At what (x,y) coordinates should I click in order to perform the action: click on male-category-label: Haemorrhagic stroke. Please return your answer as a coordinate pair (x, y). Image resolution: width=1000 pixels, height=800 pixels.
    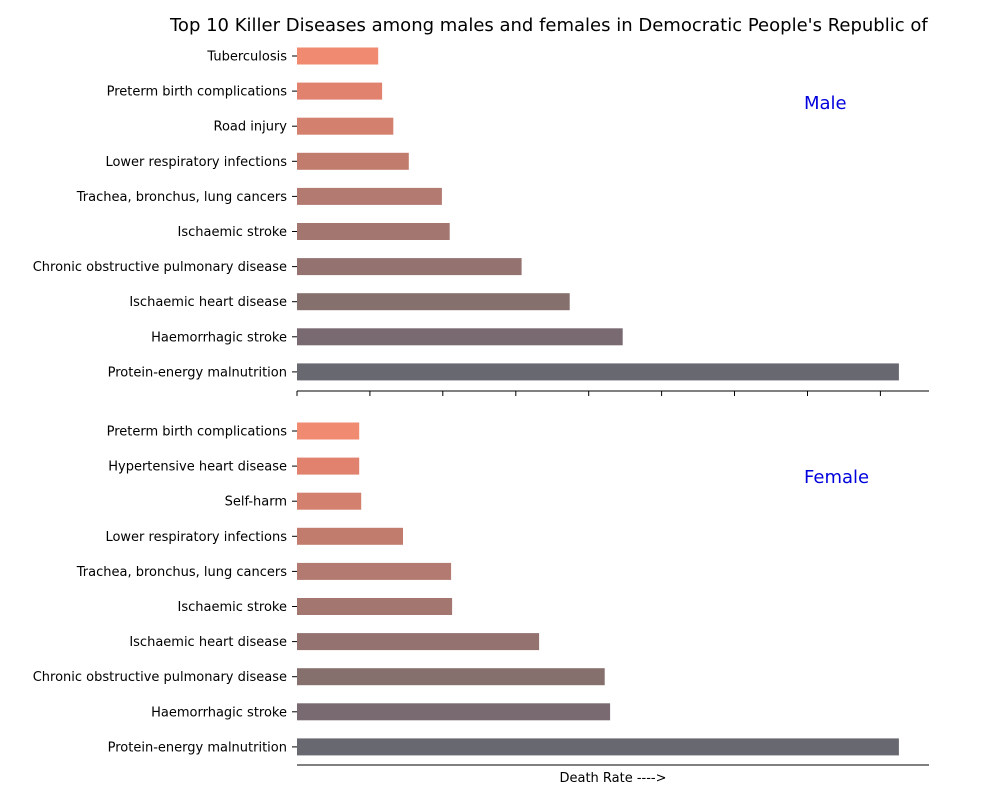
    Looking at the image, I should click on (219, 337).